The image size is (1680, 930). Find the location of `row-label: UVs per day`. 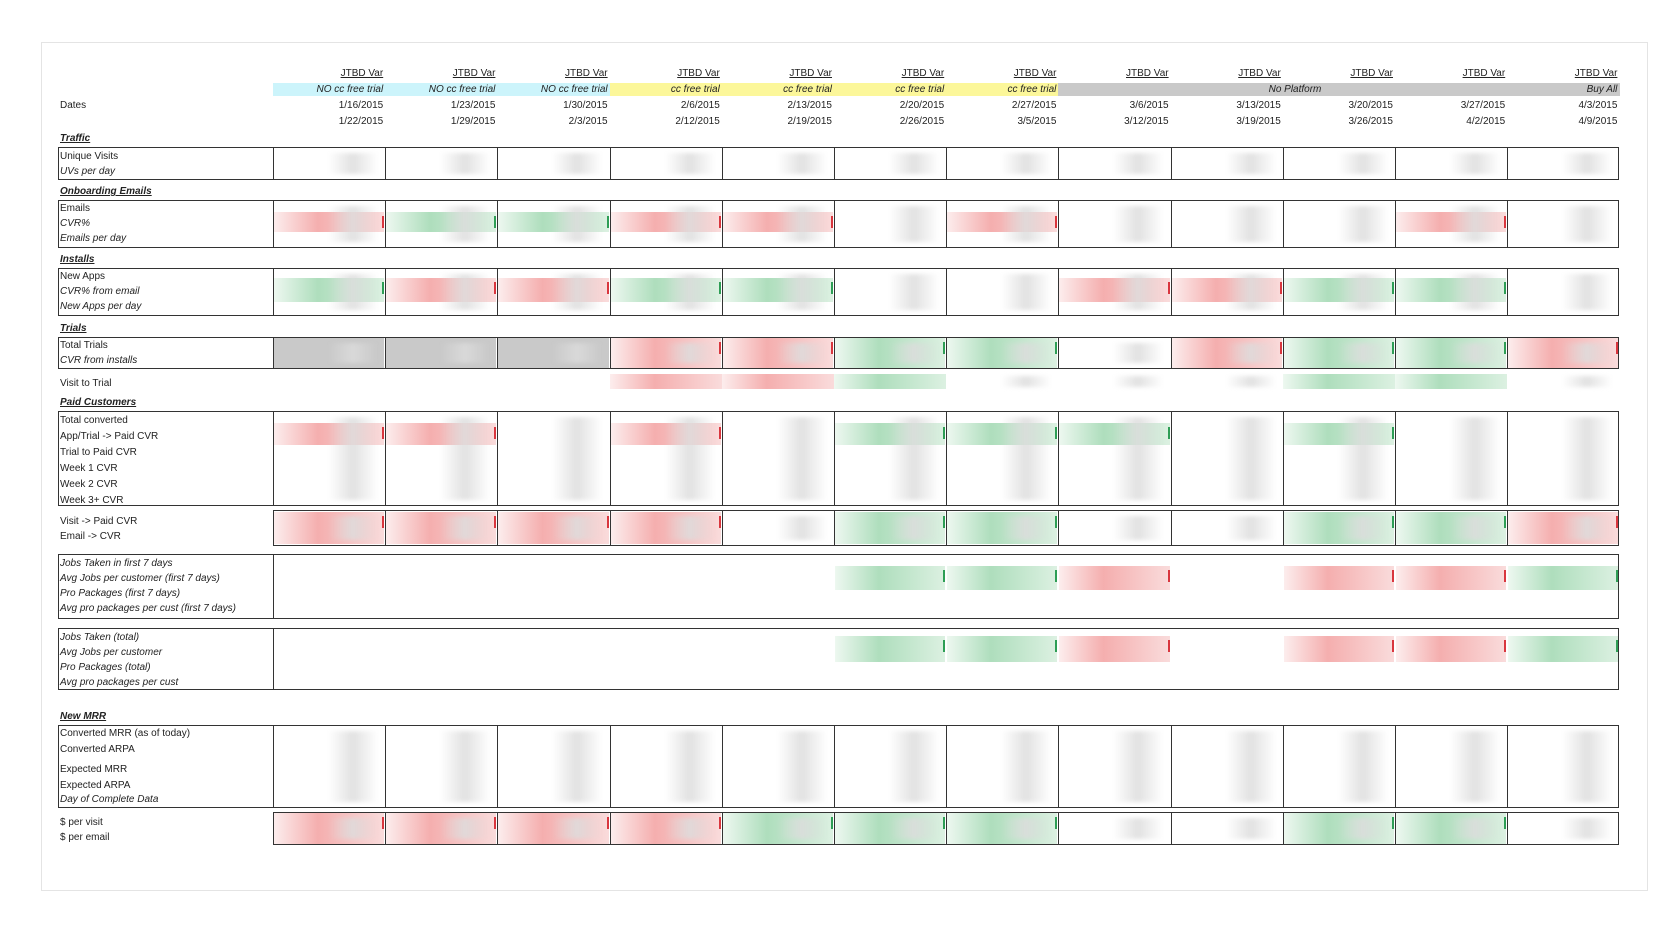

row-label: UVs per day is located at coordinates (88, 171).